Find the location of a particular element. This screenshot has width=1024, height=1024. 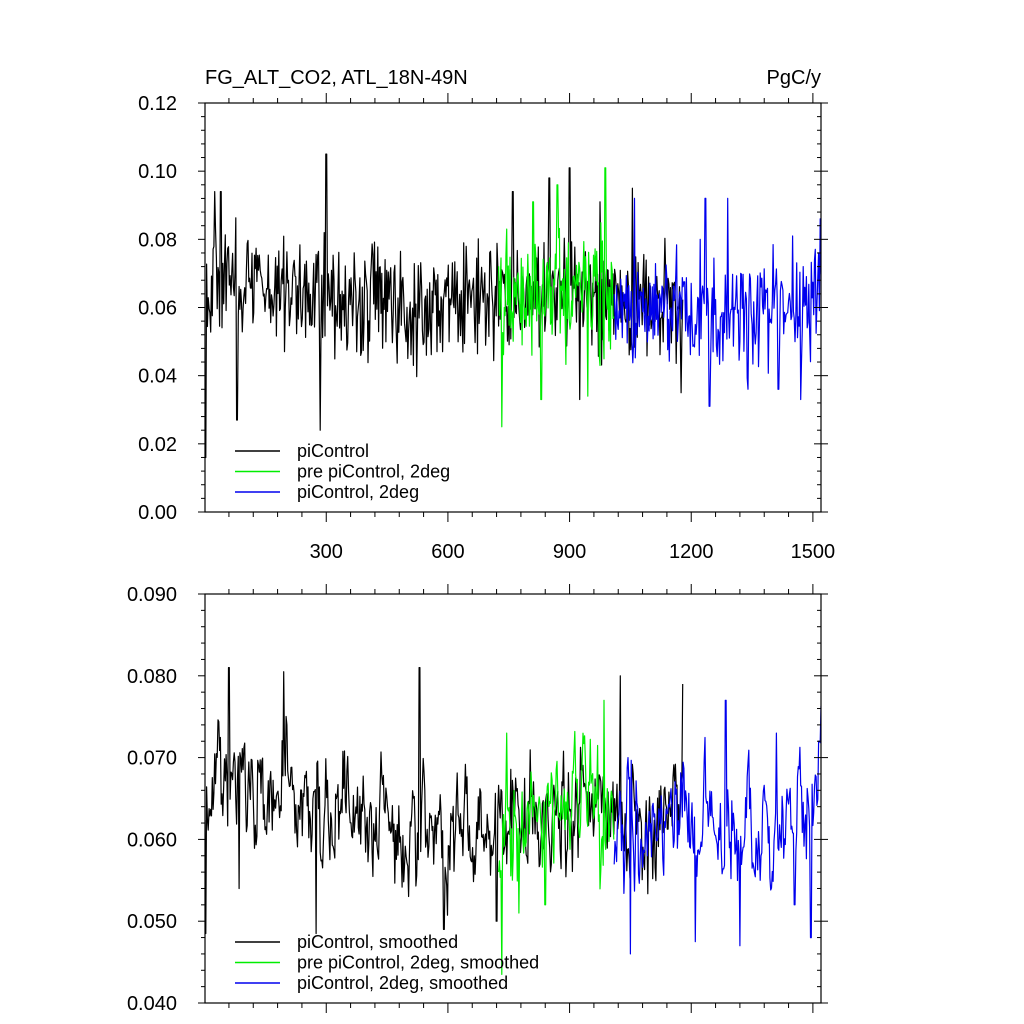

top-title-left: FG_ALT_CO2, ATL_18N-49N is located at coordinates (336, 78).